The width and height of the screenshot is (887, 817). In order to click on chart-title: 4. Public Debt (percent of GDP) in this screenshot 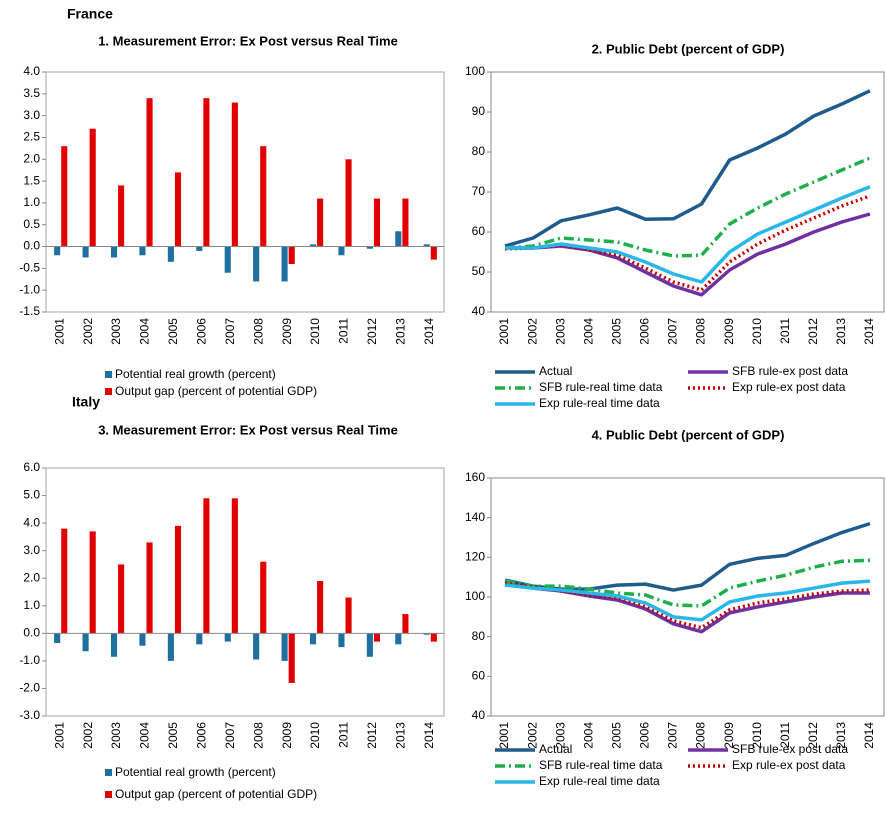, I will do `click(688, 434)`.